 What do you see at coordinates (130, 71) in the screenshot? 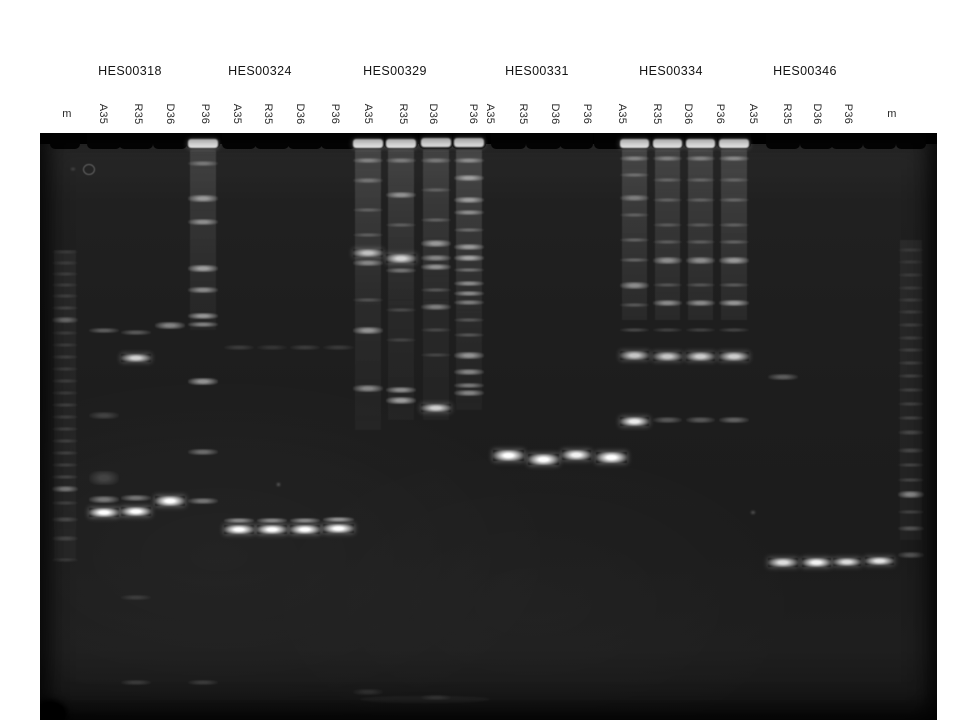
I see `group-label-hes00318: HES00318` at bounding box center [130, 71].